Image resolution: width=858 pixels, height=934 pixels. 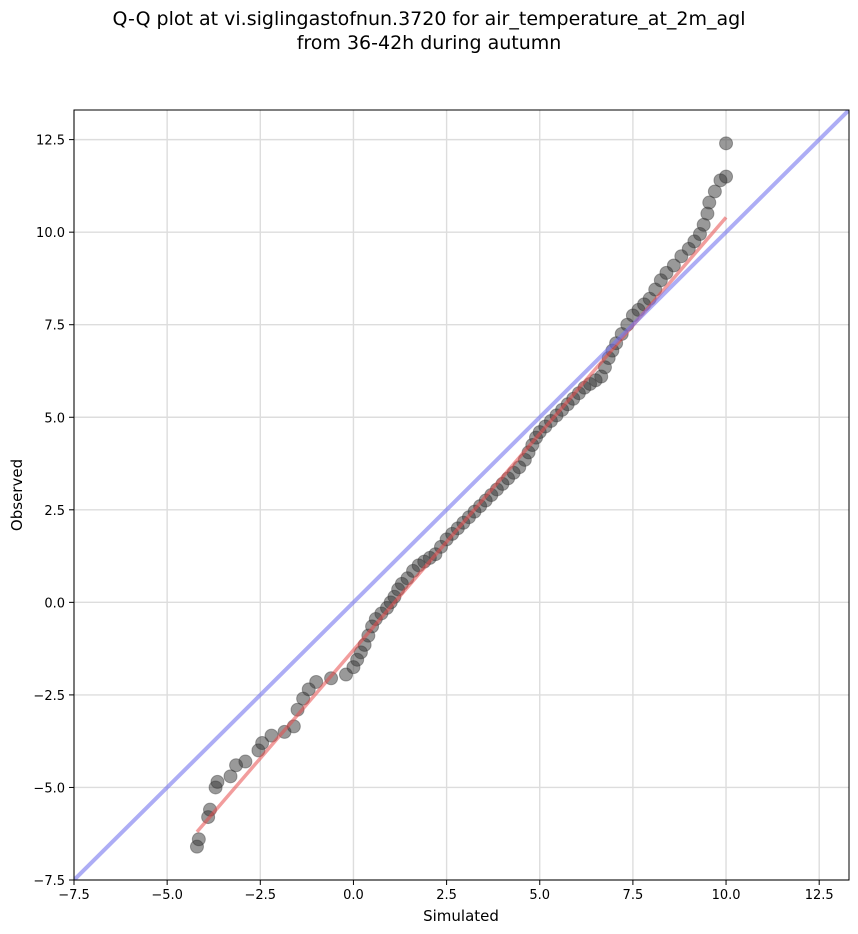 I want to click on x-tick-label-4: 2.5, so click(x=446, y=895).